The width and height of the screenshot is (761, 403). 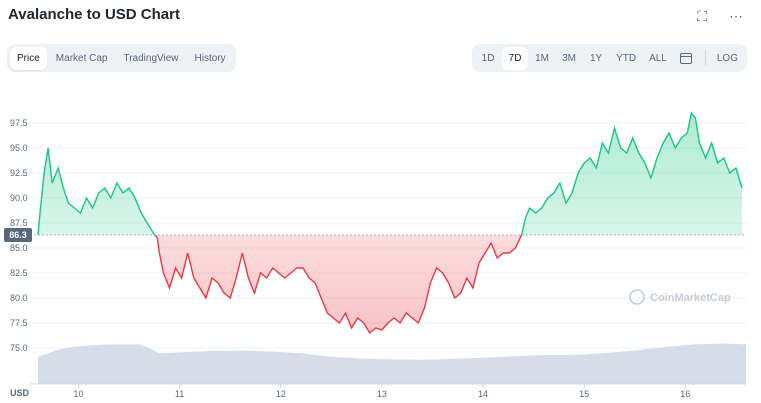 What do you see at coordinates (19, 323) in the screenshot?
I see `y-tick-label: 77.5` at bounding box center [19, 323].